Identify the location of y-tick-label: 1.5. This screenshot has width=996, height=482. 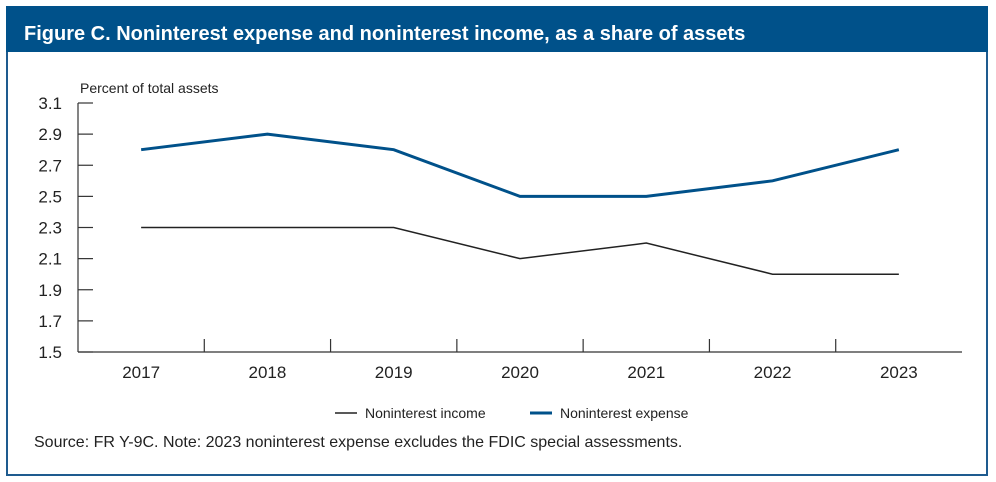
(50, 352).